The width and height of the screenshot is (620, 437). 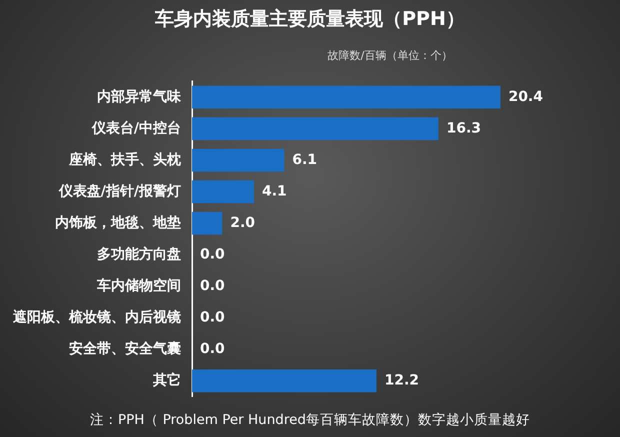 I want to click on chart-title: 车身内装质量主要质量表现（PPH）, so click(x=310, y=19).